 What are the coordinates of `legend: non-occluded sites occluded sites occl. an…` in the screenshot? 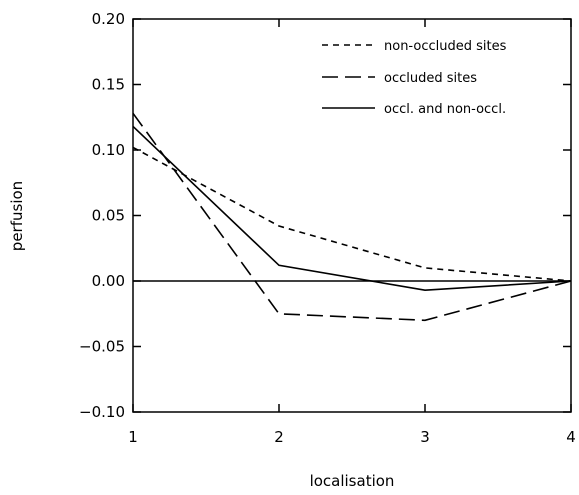 It's located at (414, 78).